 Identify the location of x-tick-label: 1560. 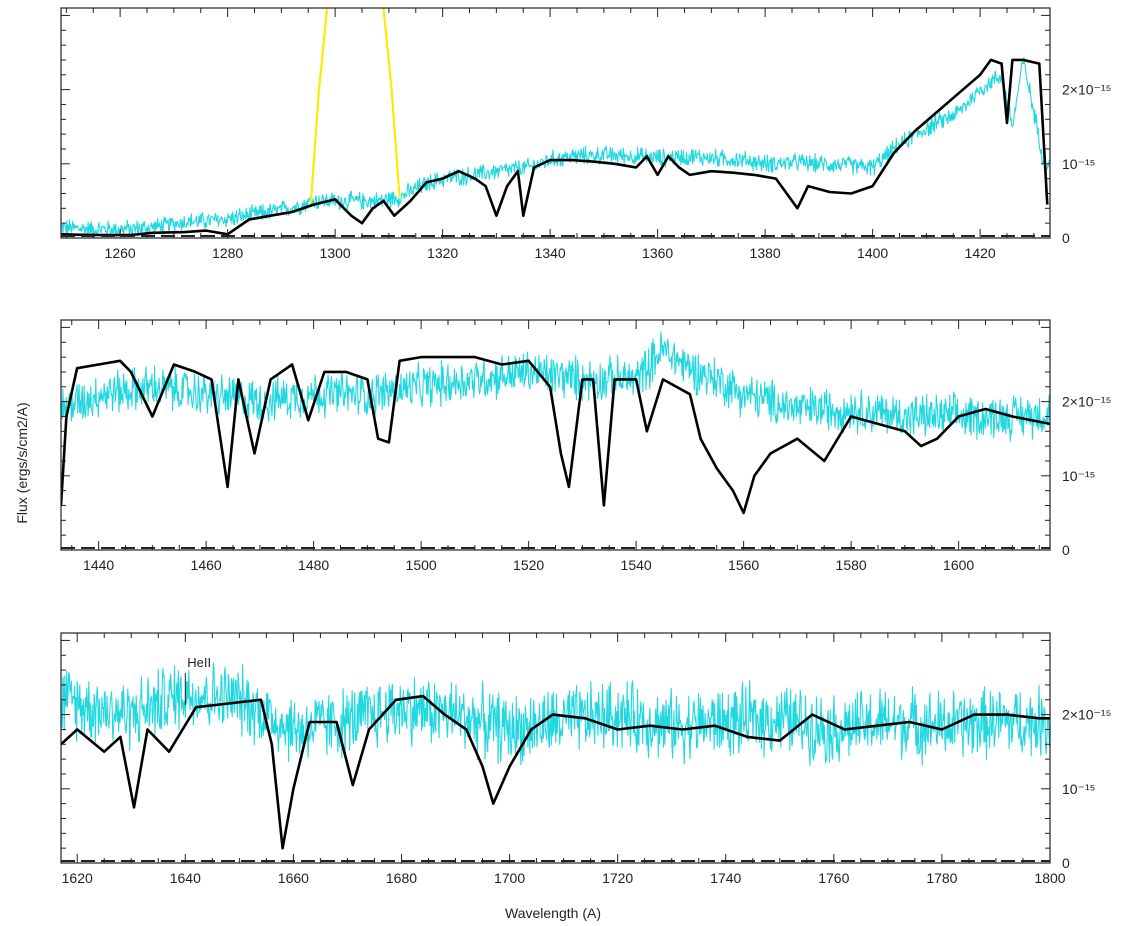
(743, 565).